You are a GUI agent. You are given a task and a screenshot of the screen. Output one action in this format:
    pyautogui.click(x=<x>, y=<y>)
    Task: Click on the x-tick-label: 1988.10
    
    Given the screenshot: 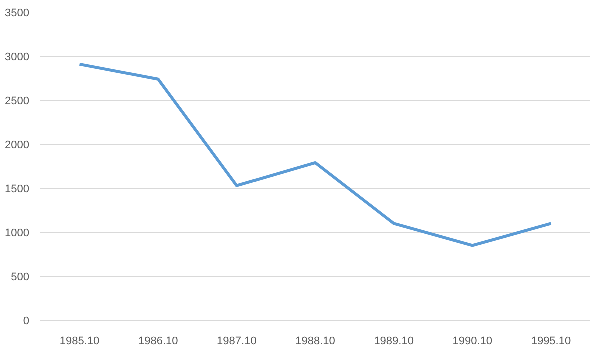 What is the action you would take?
    pyautogui.click(x=316, y=342)
    